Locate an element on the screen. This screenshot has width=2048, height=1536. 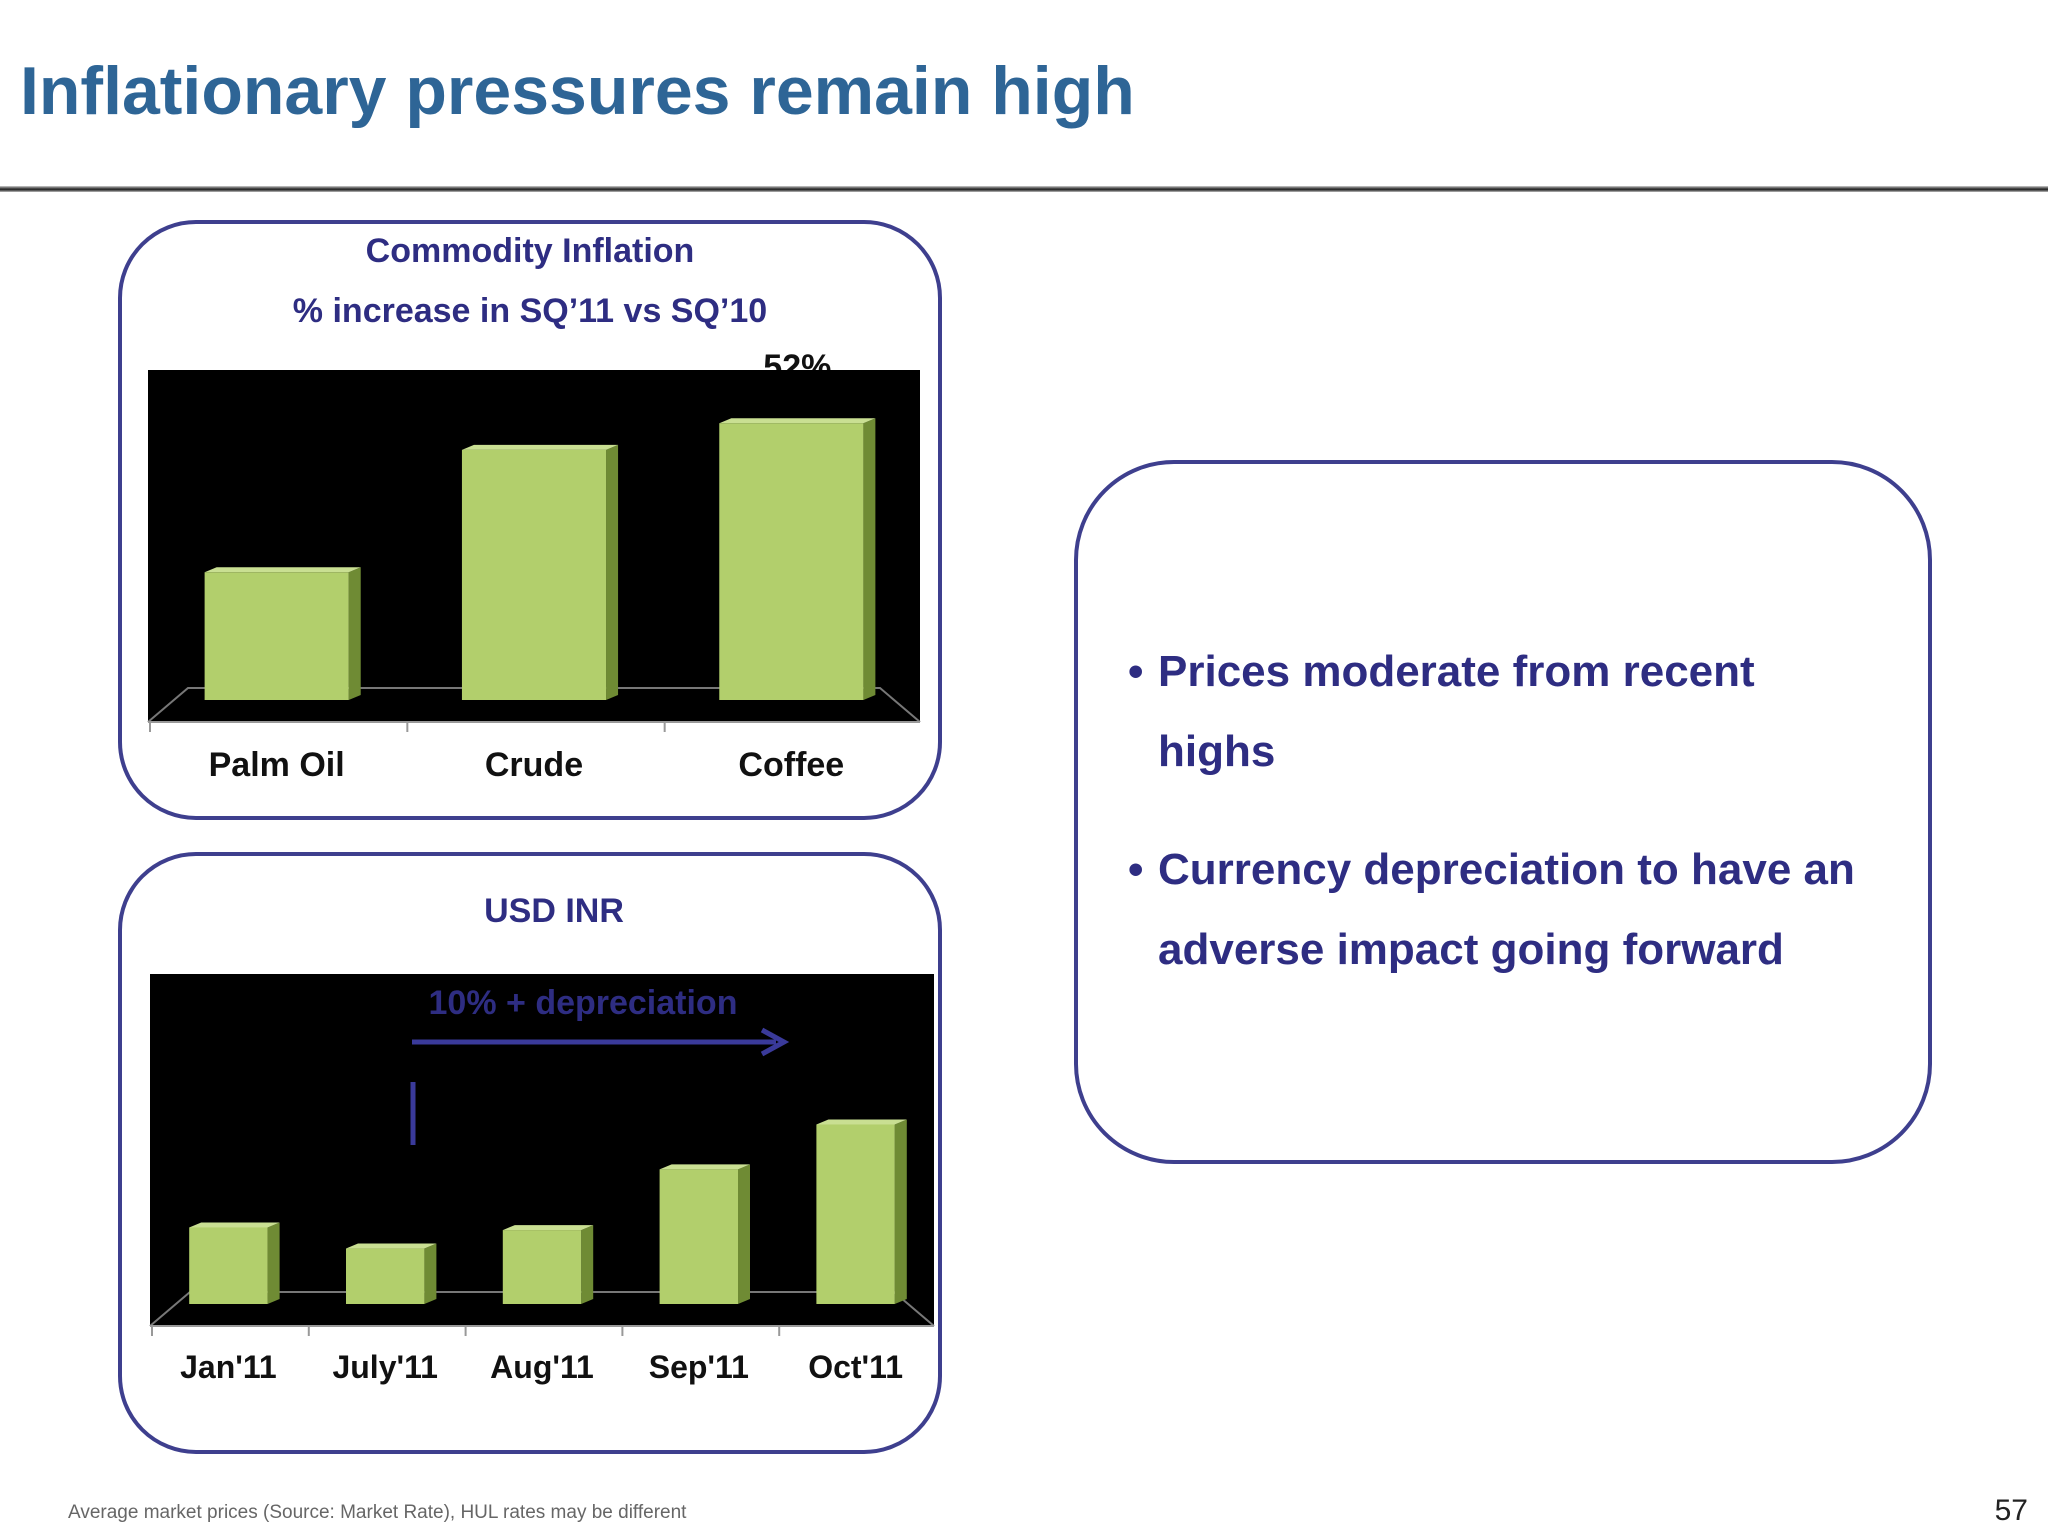
bullet-prices-moderate: • Prices moderate from recent highs is located at coordinates (1508, 712).